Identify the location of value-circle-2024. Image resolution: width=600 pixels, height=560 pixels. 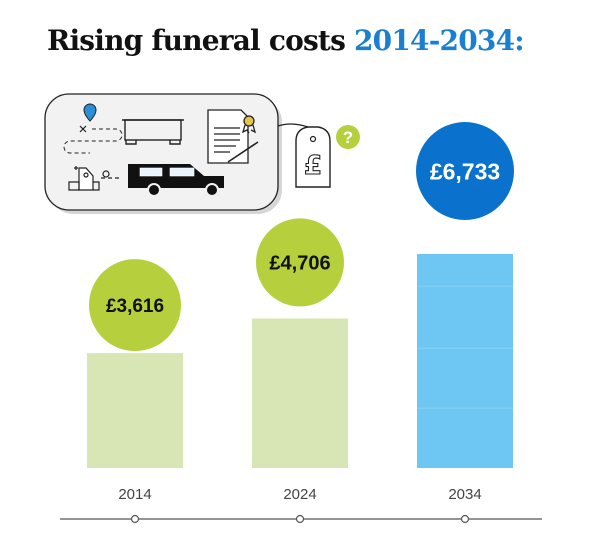
(300, 262).